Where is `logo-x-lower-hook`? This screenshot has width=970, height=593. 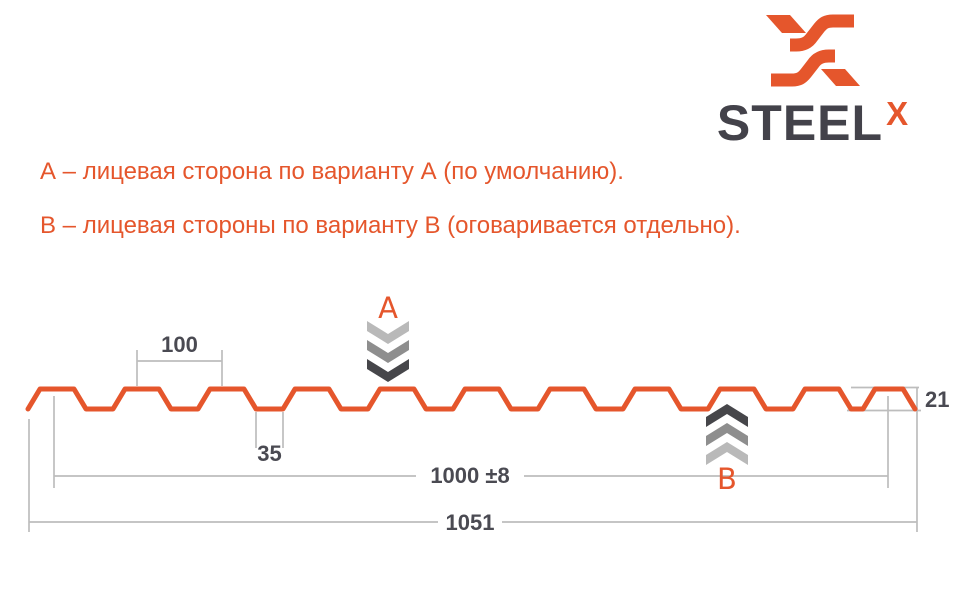
logo-x-lower-hook is located at coordinates (803, 68).